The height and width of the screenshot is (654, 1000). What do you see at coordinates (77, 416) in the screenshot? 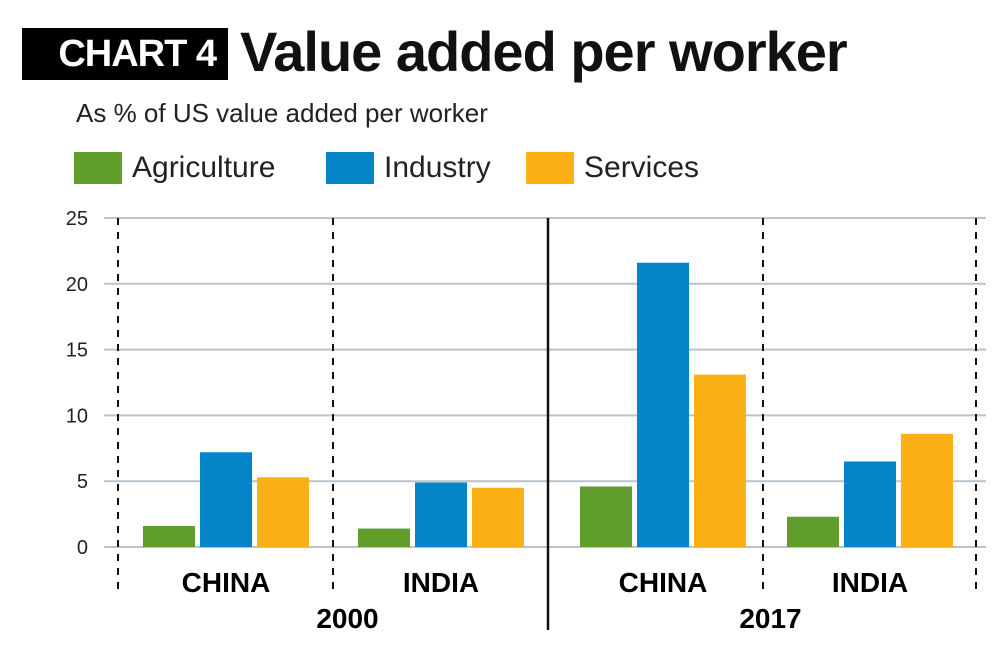
I see `y-tick-label: 10` at bounding box center [77, 416].